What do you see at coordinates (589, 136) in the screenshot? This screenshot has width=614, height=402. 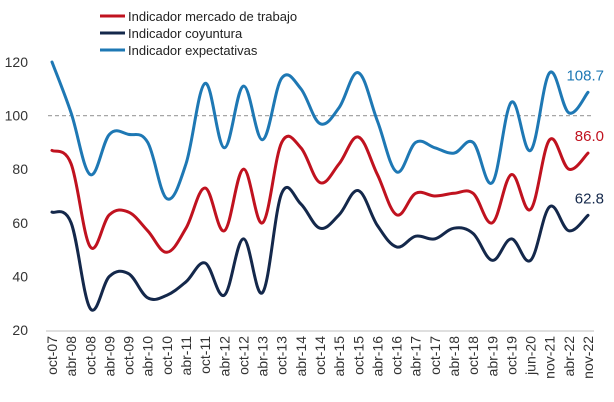 I see `end-value-label: 86.0` at bounding box center [589, 136].